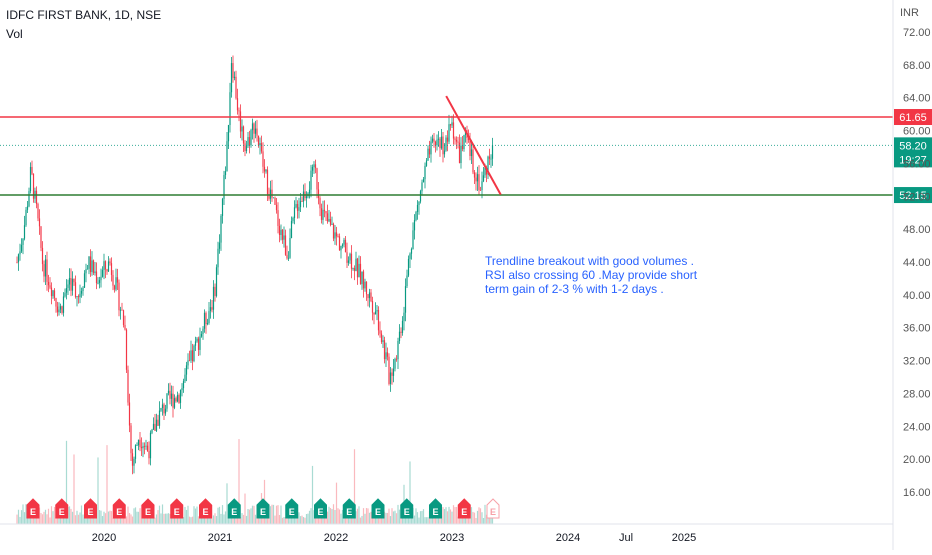  I want to click on y-tick-label: 32.00, so click(917, 362).